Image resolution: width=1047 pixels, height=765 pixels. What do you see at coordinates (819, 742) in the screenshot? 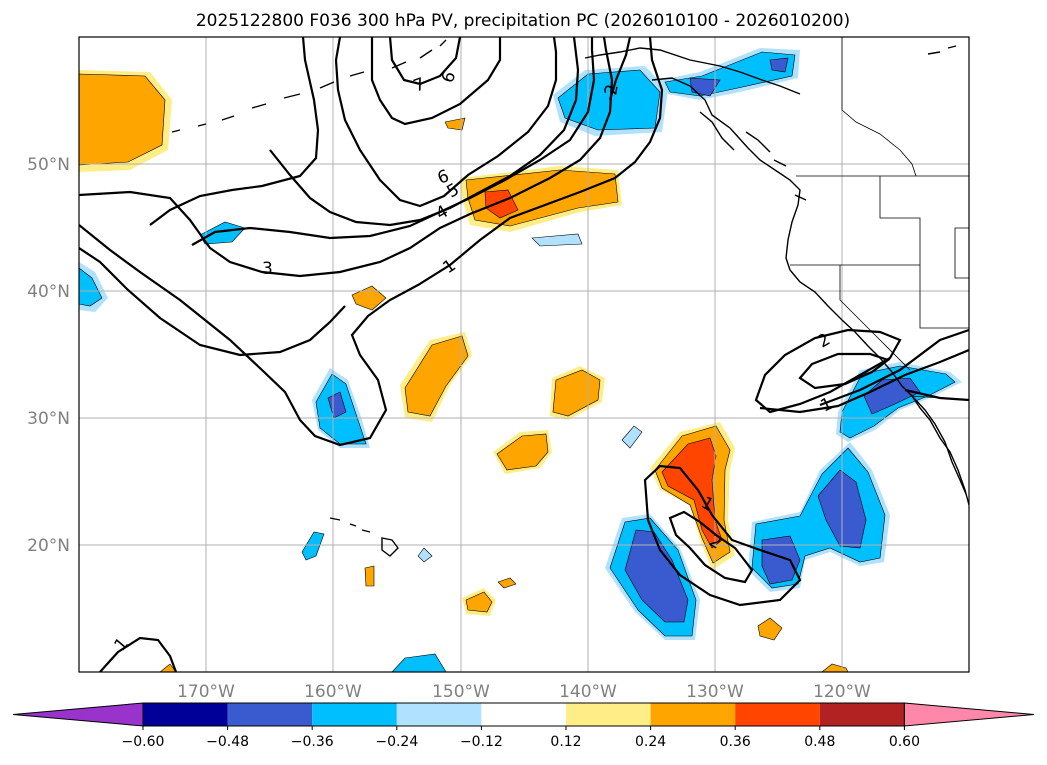
I see `colorbar-tick-label: 0.48` at bounding box center [819, 742].